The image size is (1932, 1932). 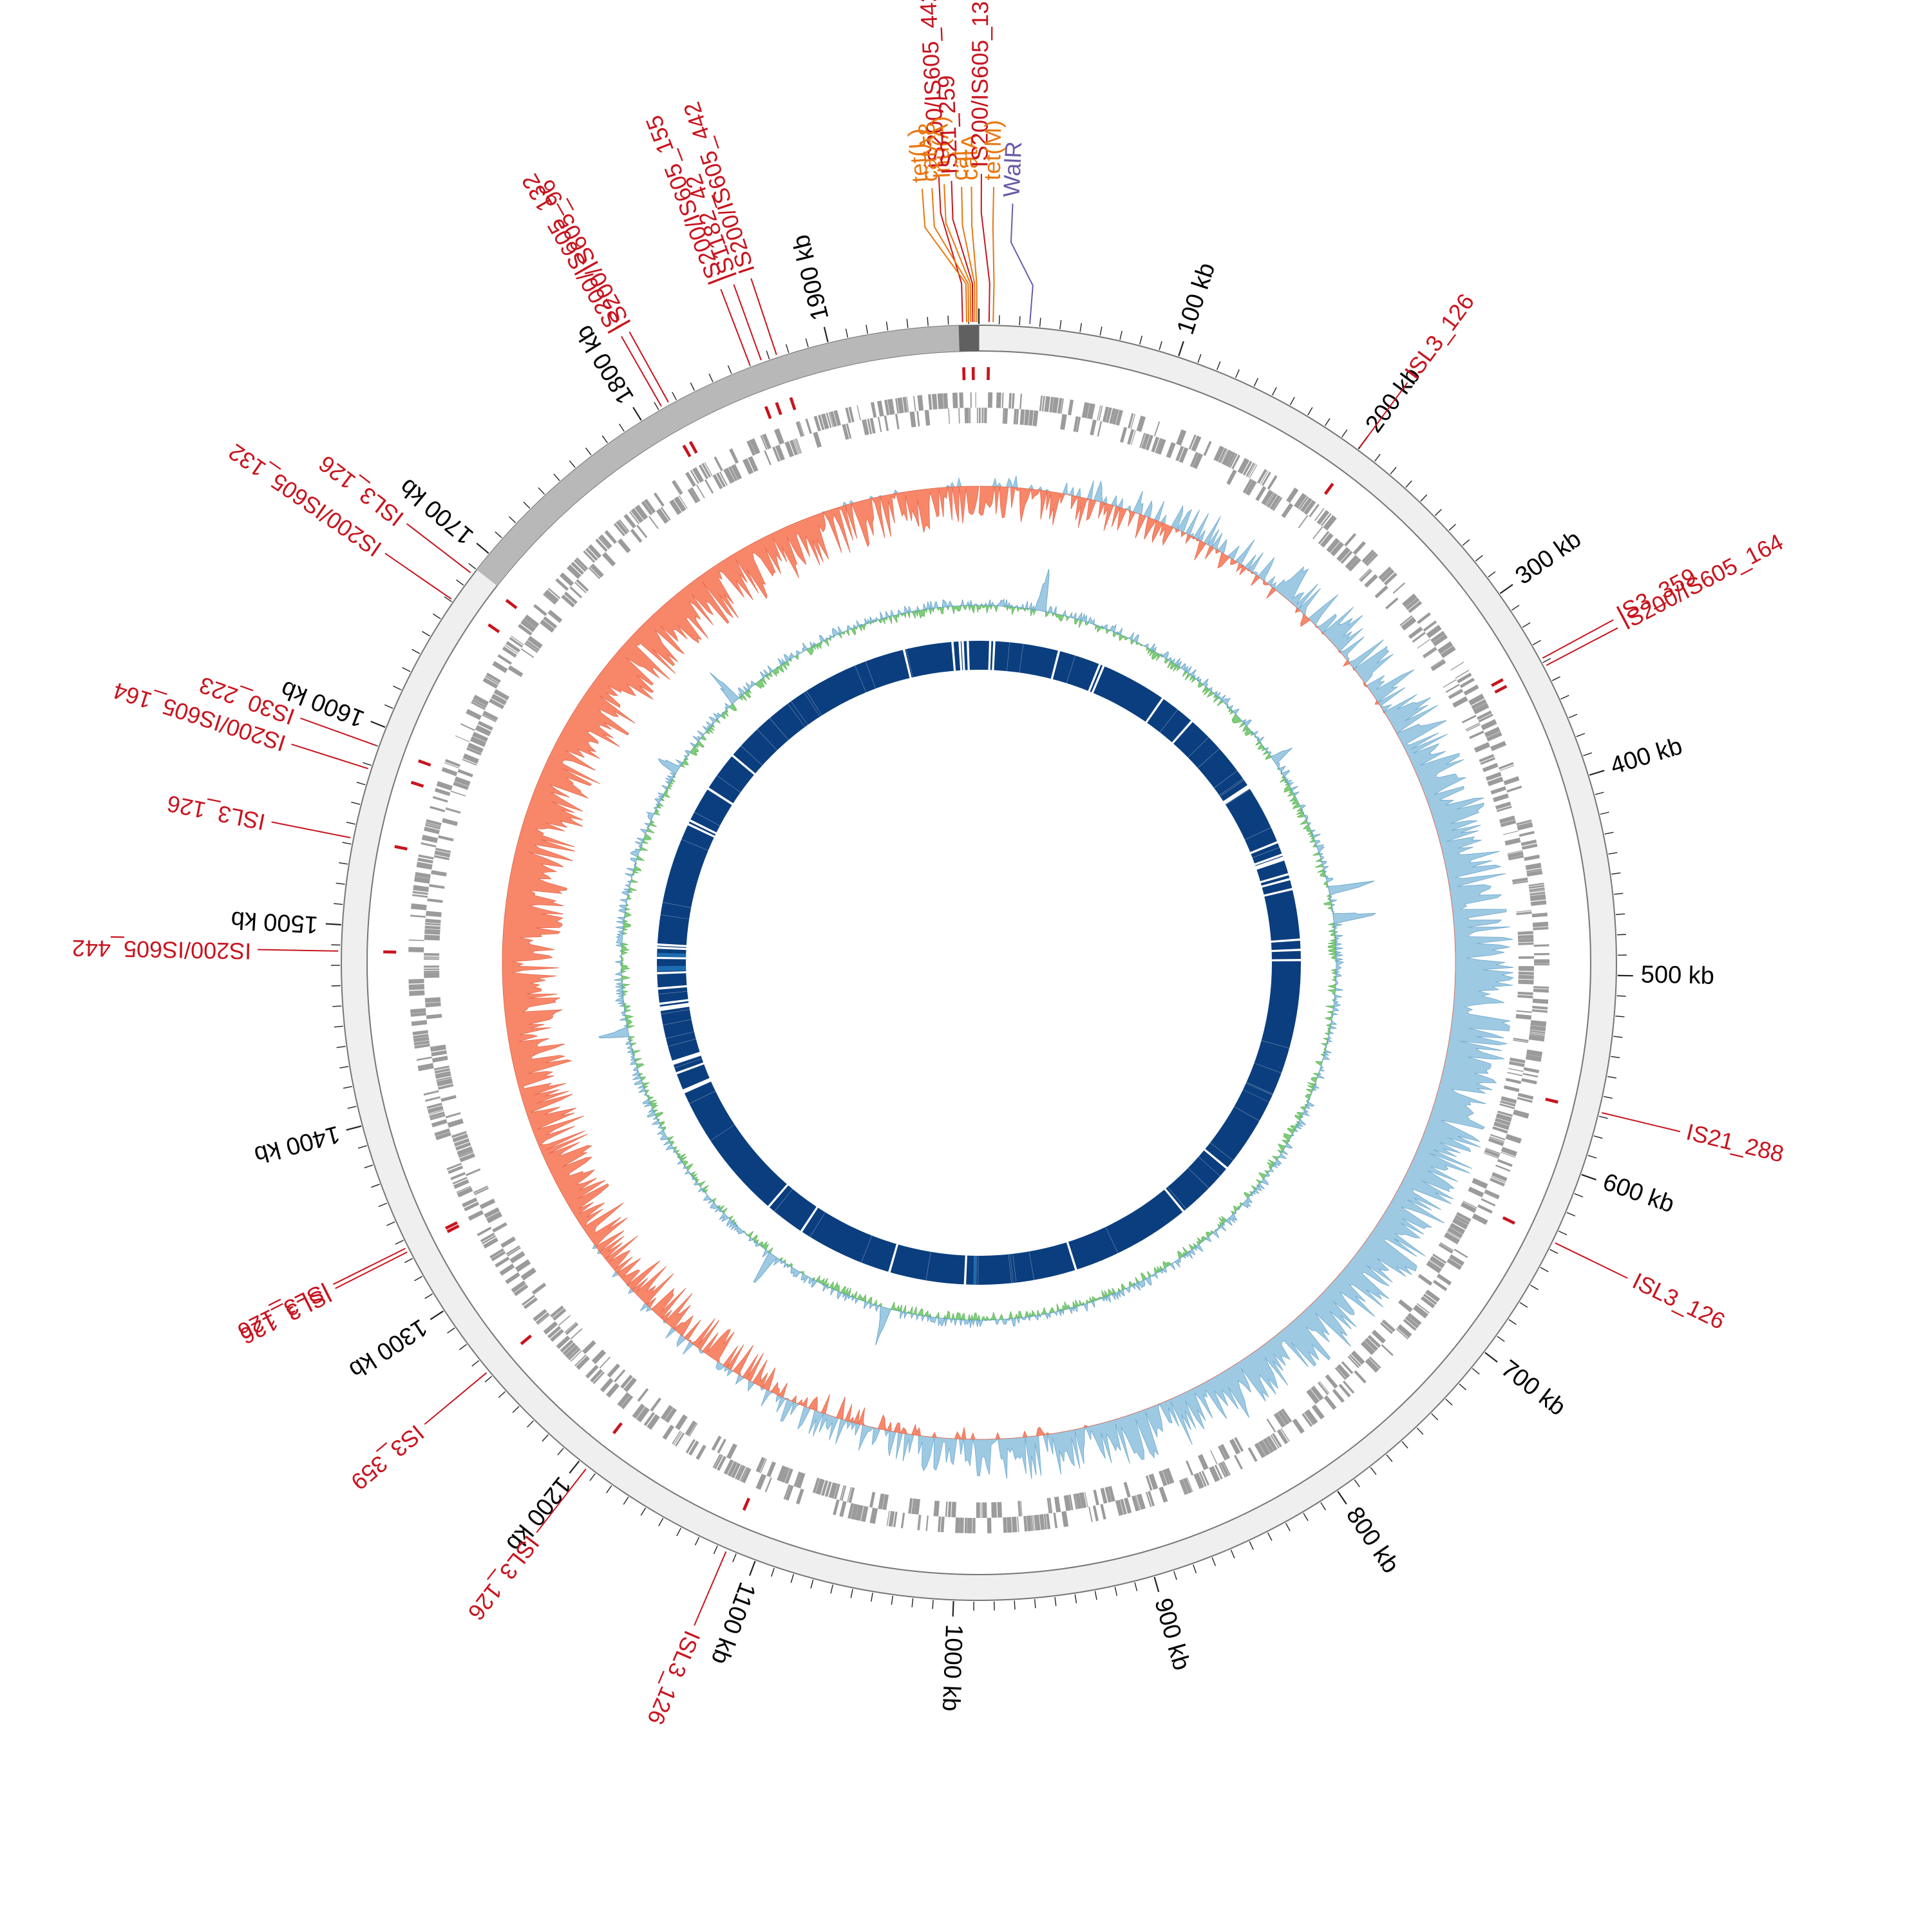 What do you see at coordinates (1373, 1540) in the screenshot?
I see `tick-label: 800 kb` at bounding box center [1373, 1540].